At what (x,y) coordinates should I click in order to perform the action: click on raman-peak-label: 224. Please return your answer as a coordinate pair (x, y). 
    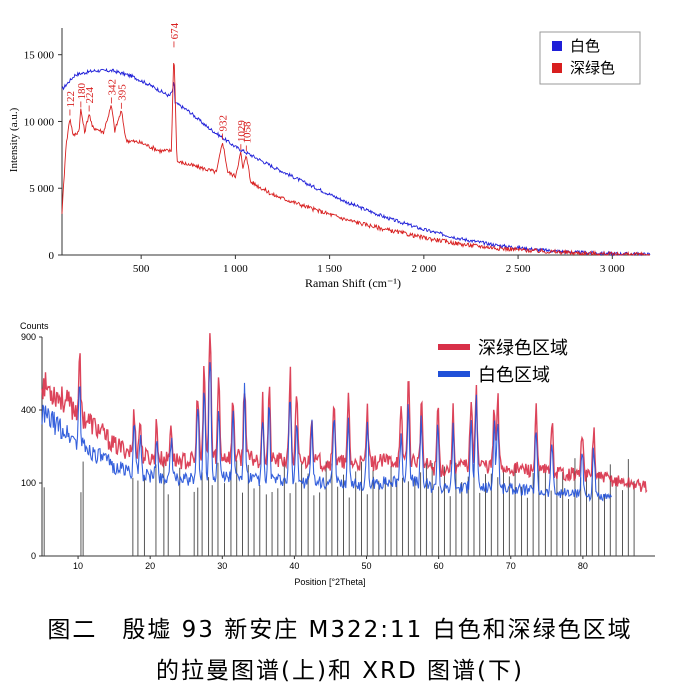
    Looking at the image, I should click on (90, 94).